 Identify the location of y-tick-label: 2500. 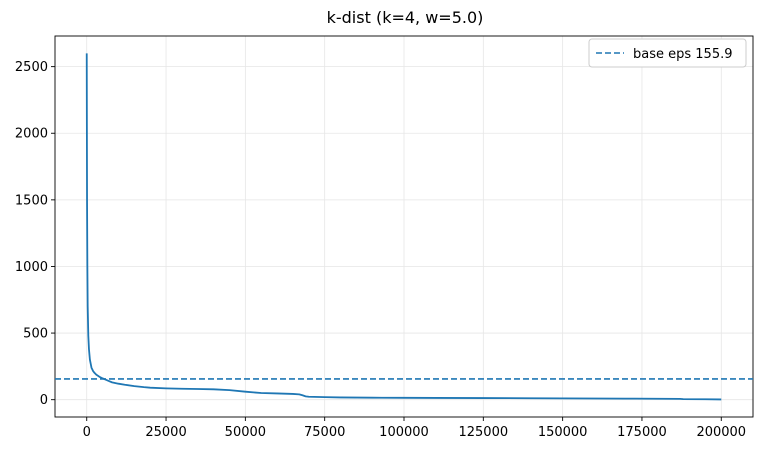
(31, 67).